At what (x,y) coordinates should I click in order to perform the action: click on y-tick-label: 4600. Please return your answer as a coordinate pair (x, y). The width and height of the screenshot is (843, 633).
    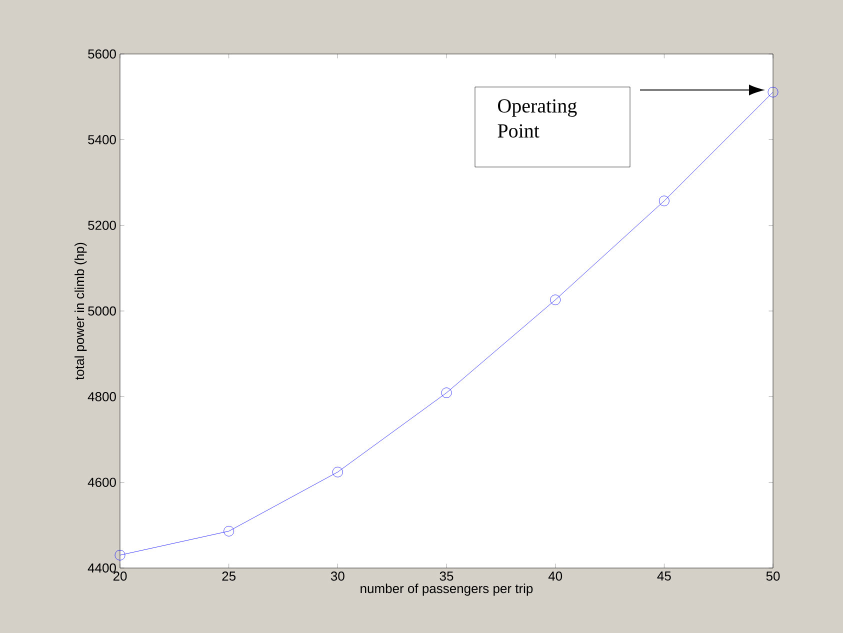
    Looking at the image, I should click on (102, 482).